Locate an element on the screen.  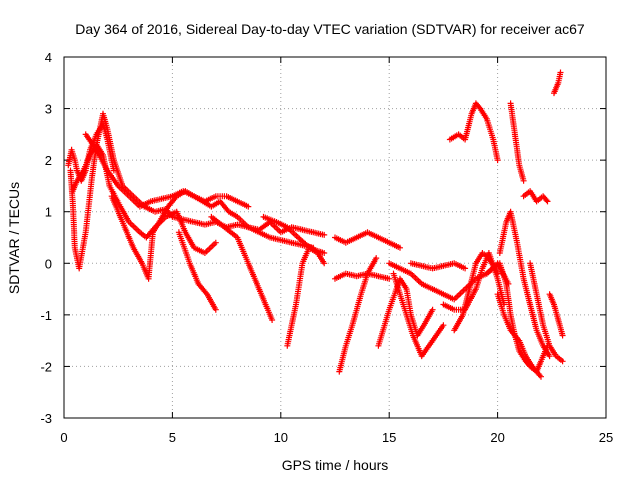
y-axis-label: SDTVAR / TECUs is located at coordinates (14, 238).